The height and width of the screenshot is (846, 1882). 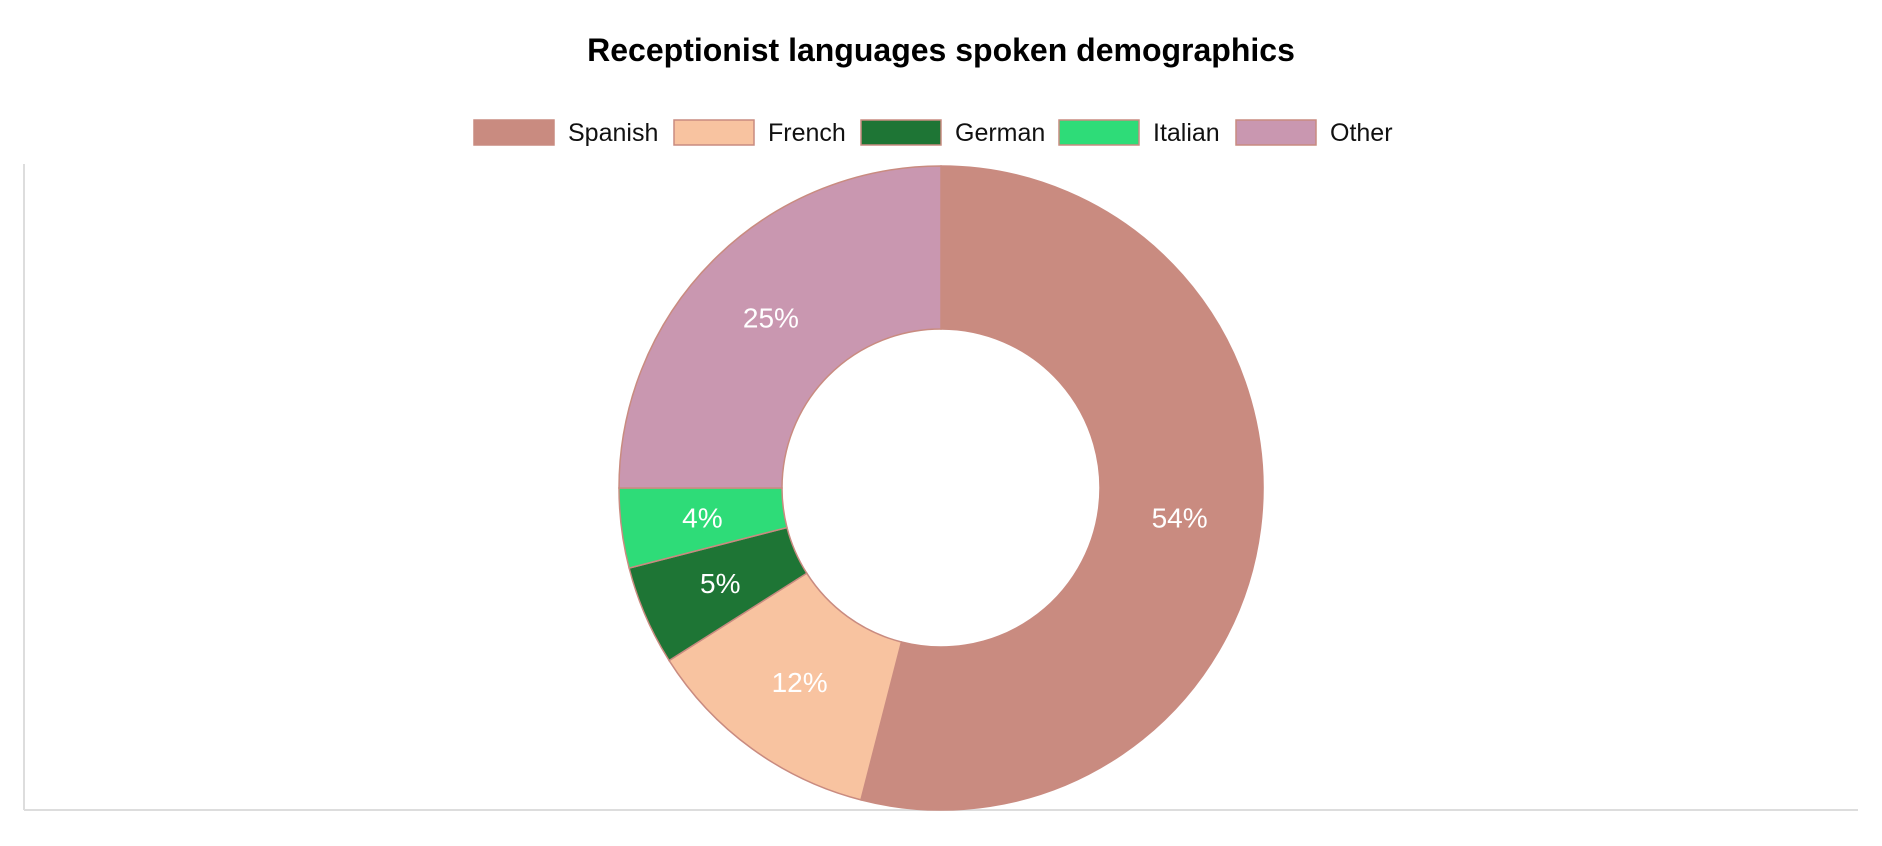 What do you see at coordinates (613, 133) in the screenshot?
I see `legend-label-spanish: Spanish` at bounding box center [613, 133].